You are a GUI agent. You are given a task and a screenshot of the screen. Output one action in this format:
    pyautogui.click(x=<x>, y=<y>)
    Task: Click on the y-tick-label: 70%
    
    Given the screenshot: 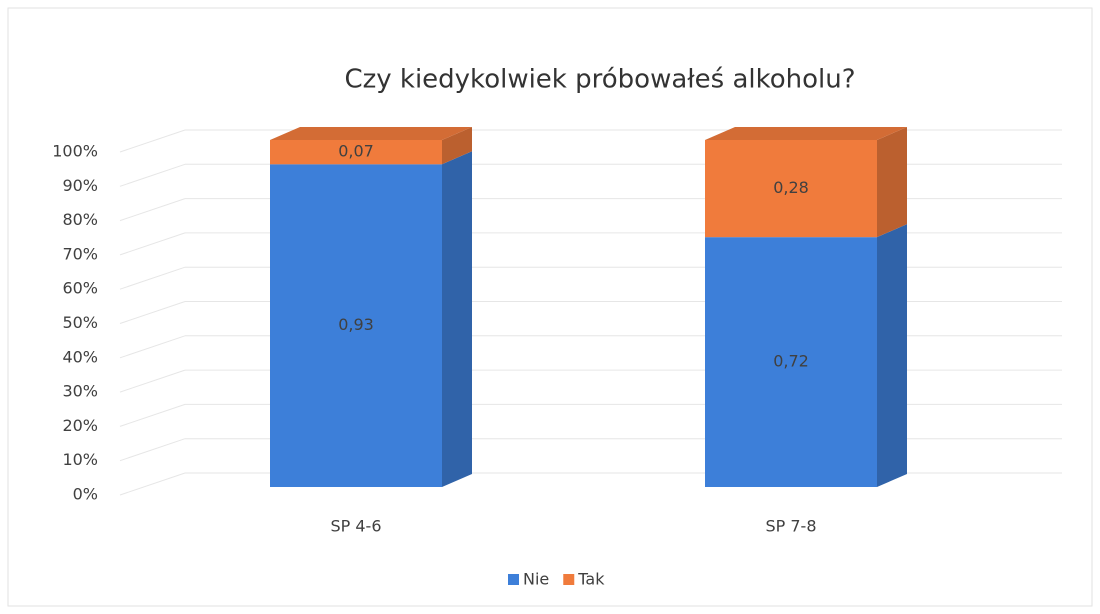 What is the action you would take?
    pyautogui.click(x=80, y=253)
    